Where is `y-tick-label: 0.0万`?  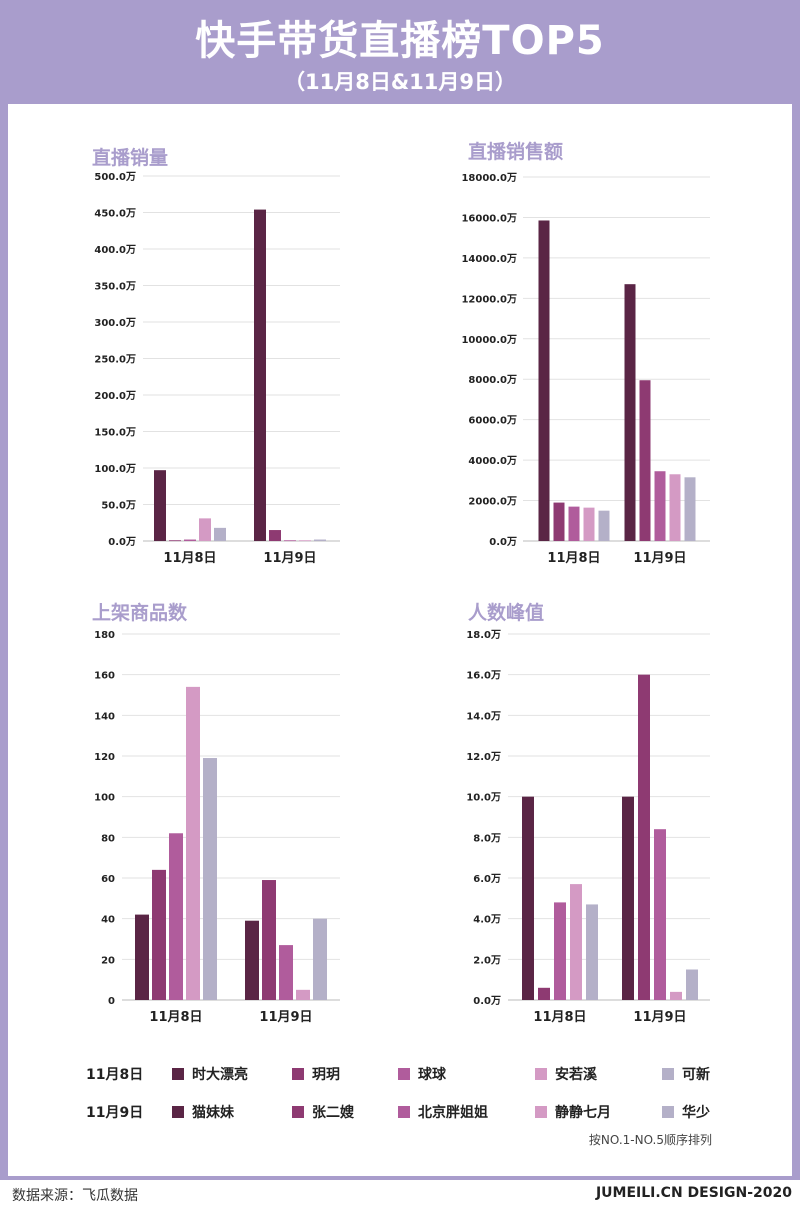 y-tick-label: 0.0万 is located at coordinates (487, 1001).